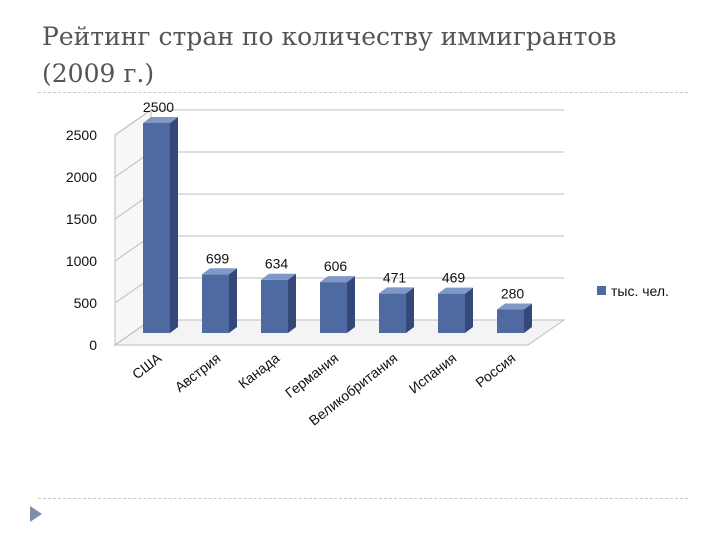  What do you see at coordinates (198, 372) in the screenshot?
I see `x-category-label: Австрия` at bounding box center [198, 372].